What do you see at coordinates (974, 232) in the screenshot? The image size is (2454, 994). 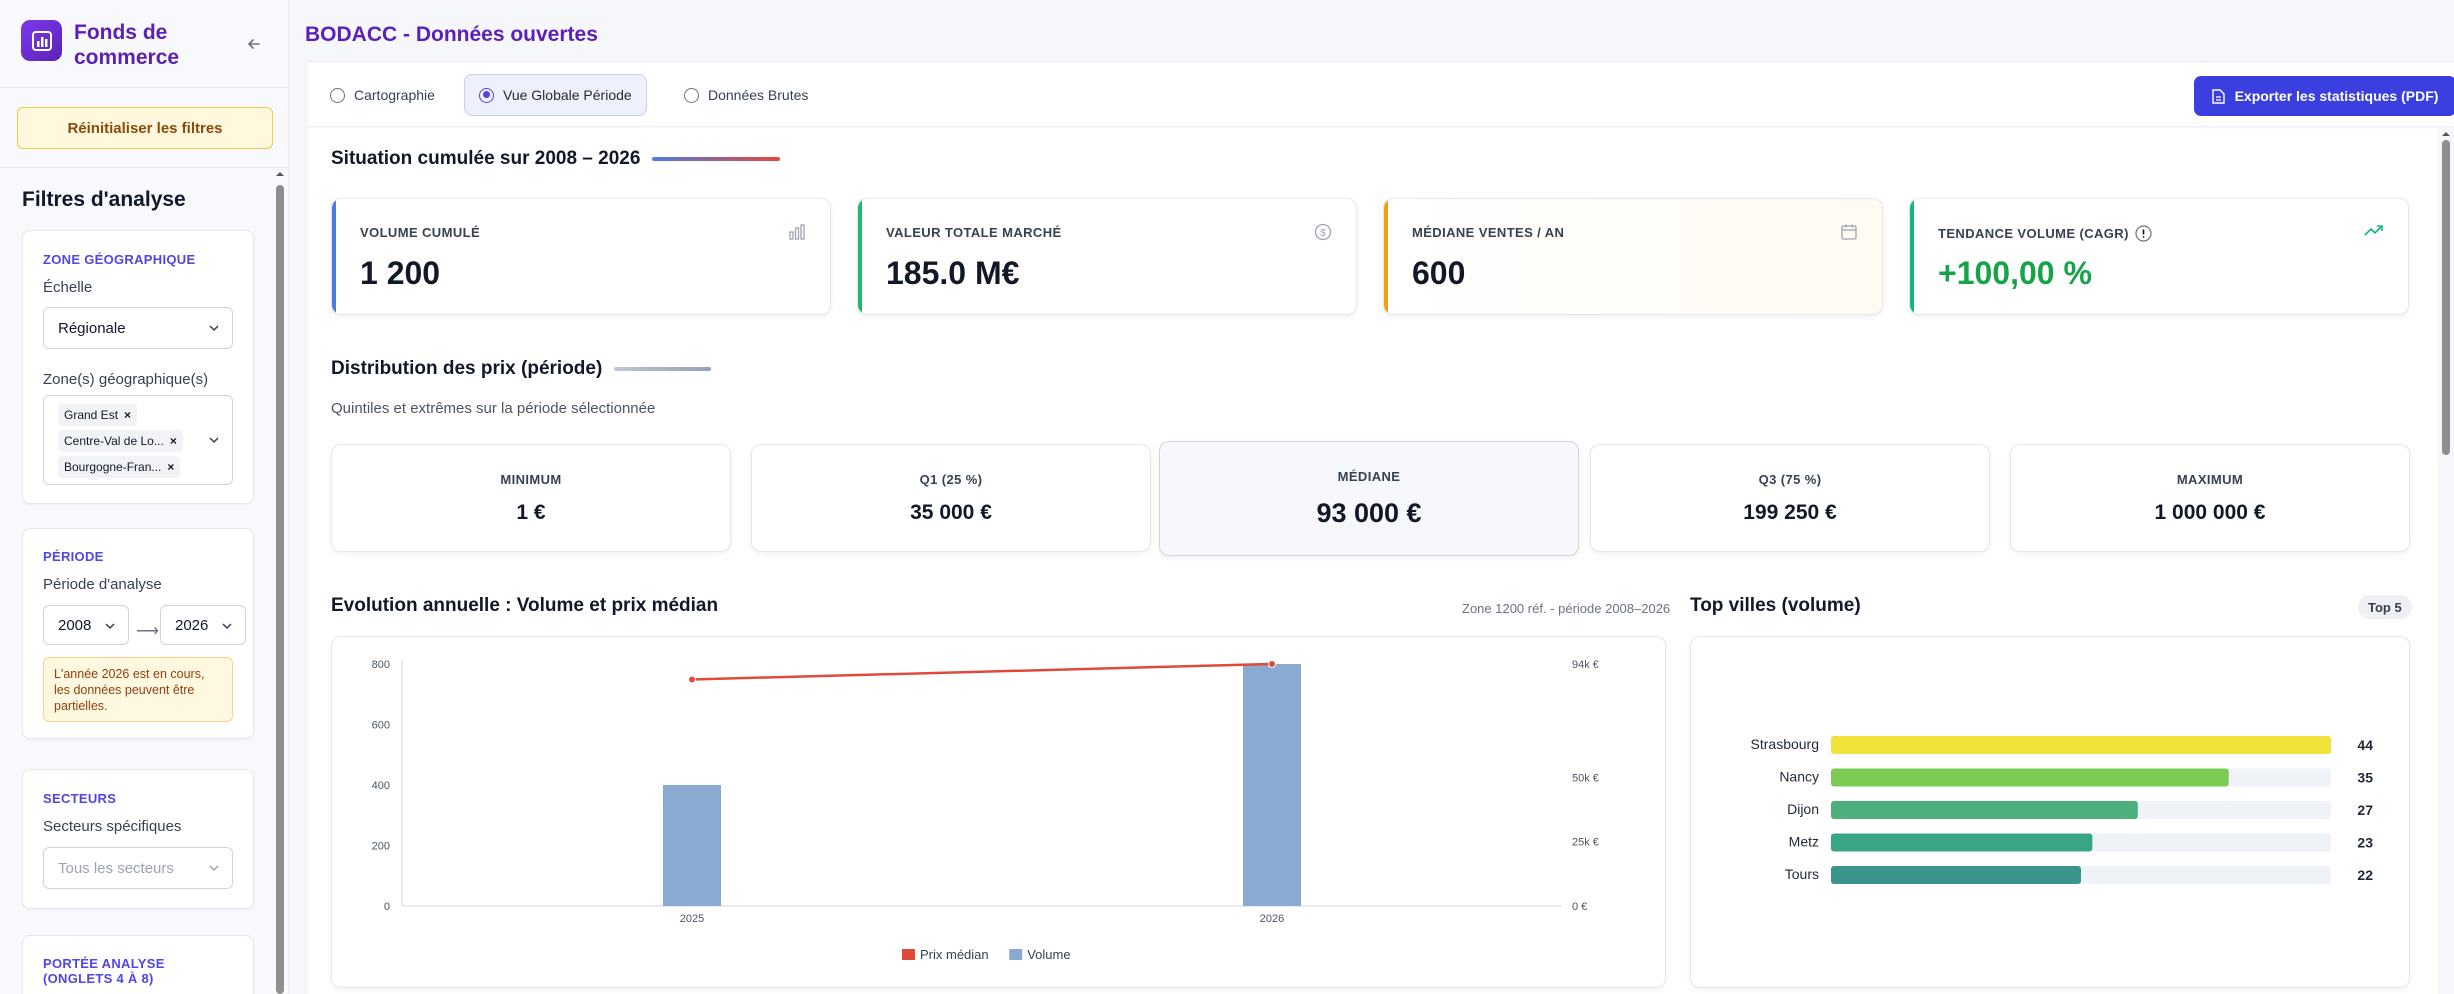 I see `kpi-label: VALEUR TOTALE MARCHÉ` at bounding box center [974, 232].